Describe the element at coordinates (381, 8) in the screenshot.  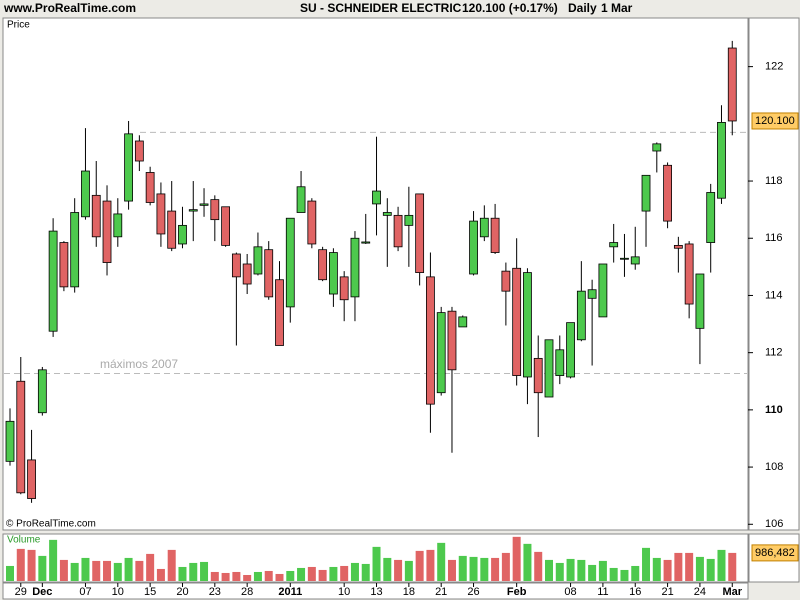
I see `instrument: SU - SCHNEIDER ELECTRIC` at that location.